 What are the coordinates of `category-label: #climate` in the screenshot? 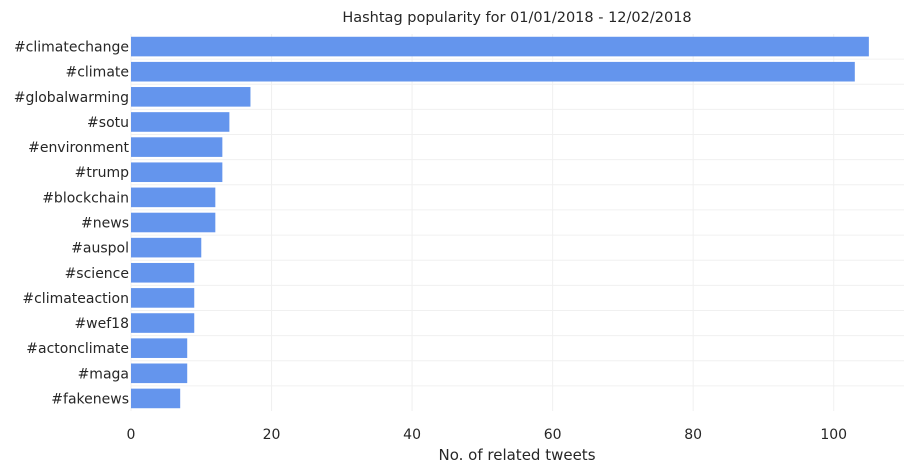 It's located at (97, 73).